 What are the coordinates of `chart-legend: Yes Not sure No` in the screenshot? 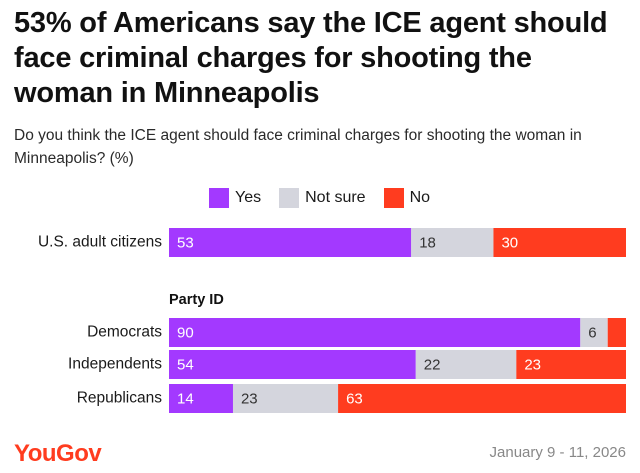 It's located at (328, 198).